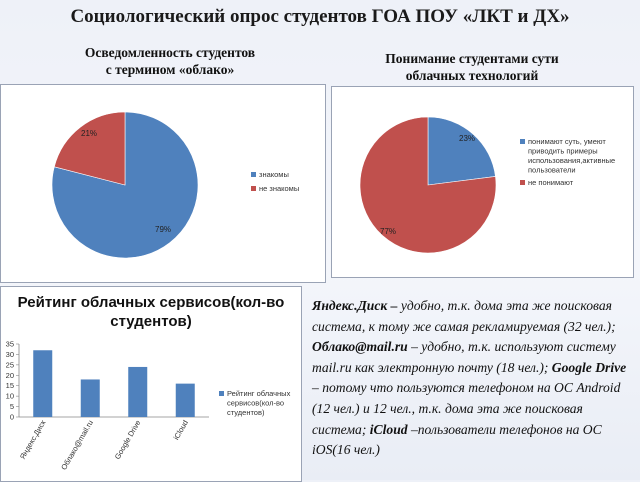 Image resolution: width=640 pixels, height=482 pixels. Describe the element at coordinates (388, 231) in the screenshot. I see `pie-slice-label: 77%` at that location.